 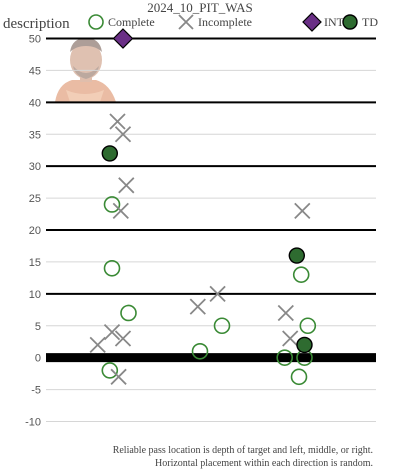 What do you see at coordinates (35, 199) in the screenshot?
I see `y-tick-label: 25` at bounding box center [35, 199].